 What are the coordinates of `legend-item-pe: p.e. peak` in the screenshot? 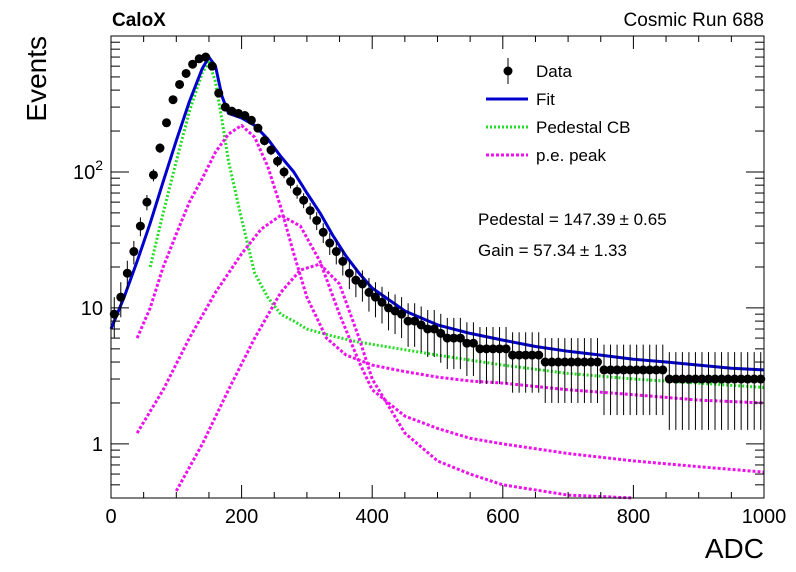 It's located at (546, 155).